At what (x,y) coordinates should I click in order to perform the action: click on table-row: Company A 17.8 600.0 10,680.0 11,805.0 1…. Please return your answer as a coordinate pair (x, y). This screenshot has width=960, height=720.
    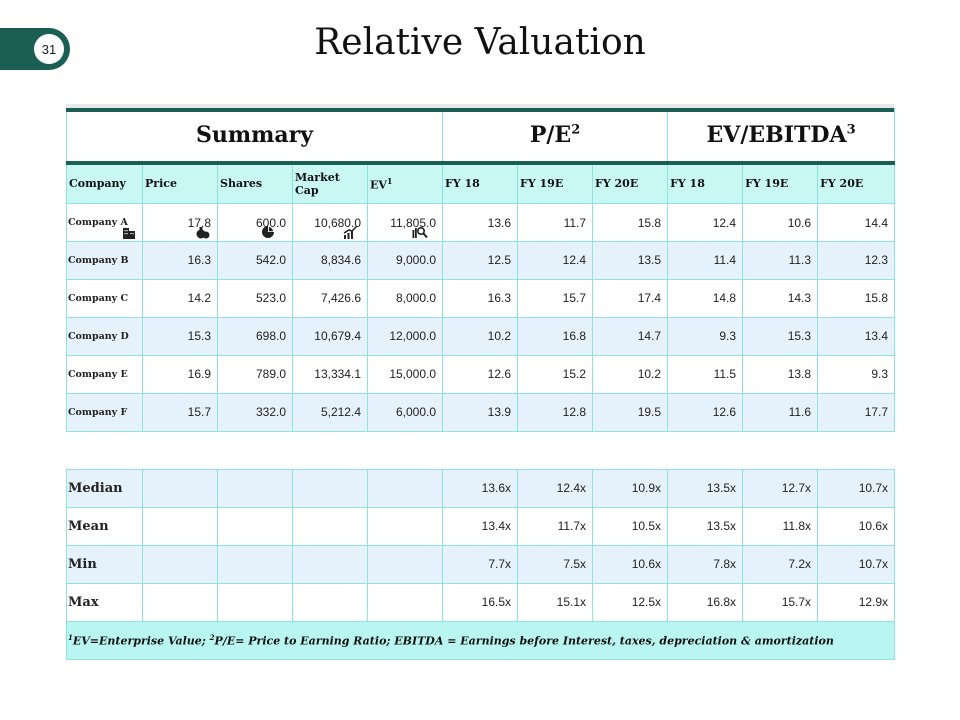
    Looking at the image, I should click on (481, 222).